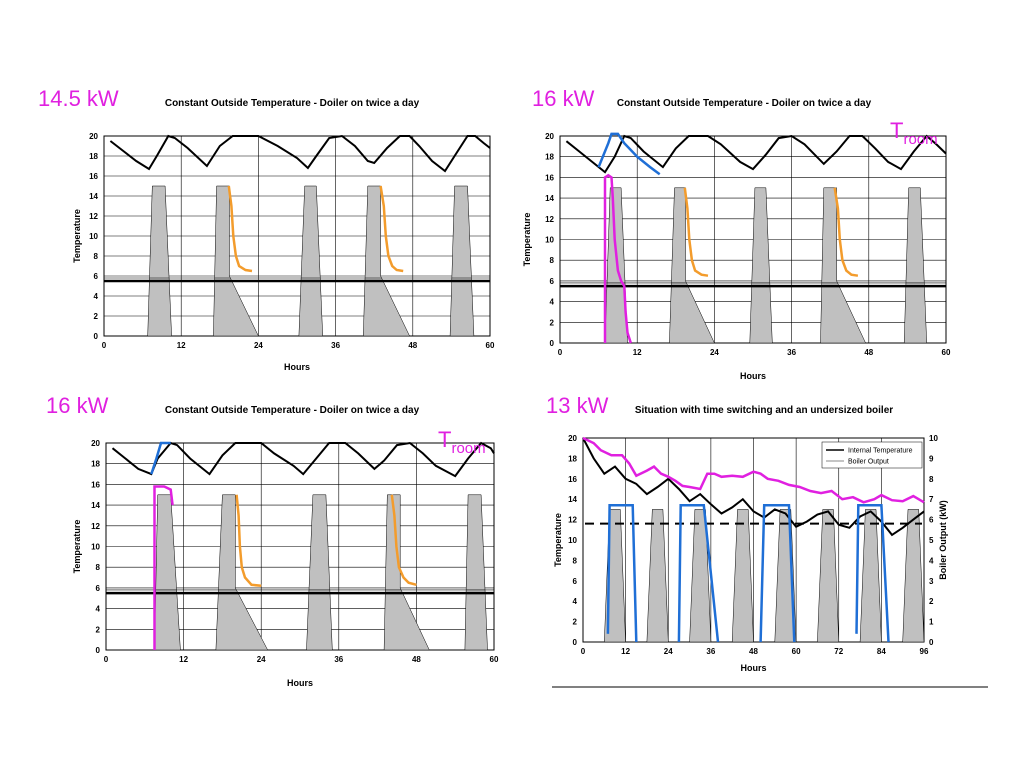 The width and height of the screenshot is (1024, 768). What do you see at coordinates (78, 98) in the screenshot?
I see `power-label: 14.5 kW` at bounding box center [78, 98].